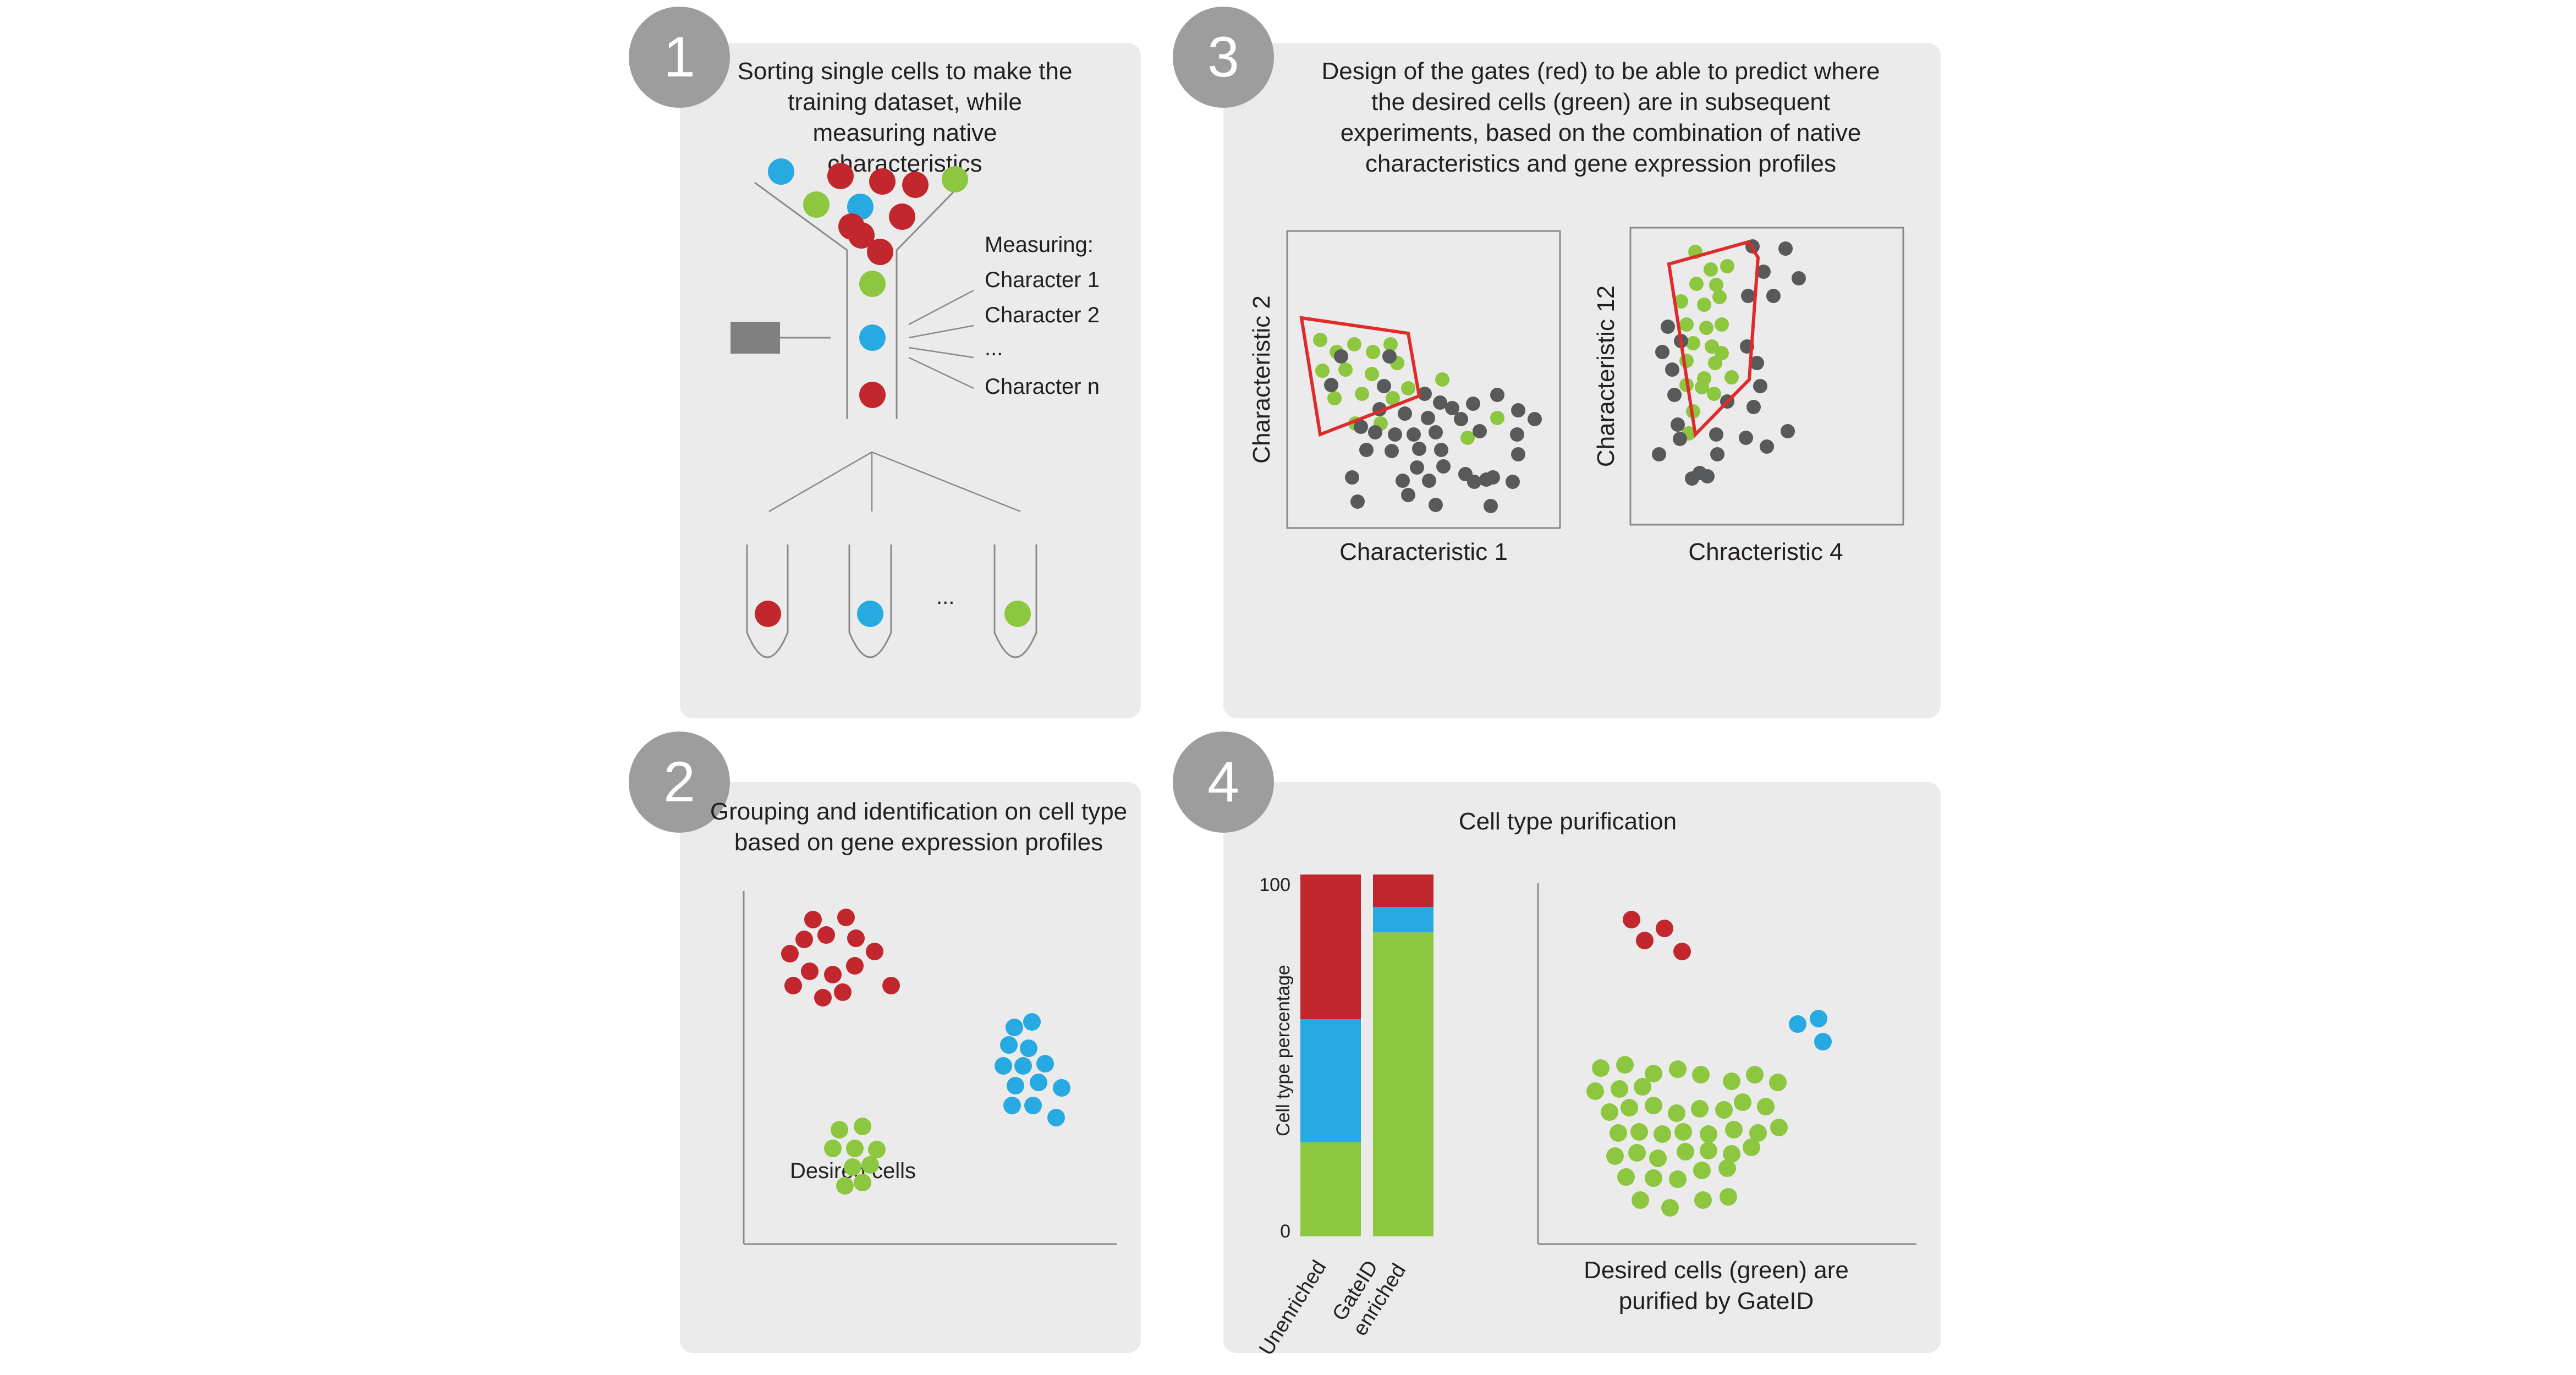  I want to click on gate-plot-b-xlabel: Chracteristic 4, so click(1765, 551).